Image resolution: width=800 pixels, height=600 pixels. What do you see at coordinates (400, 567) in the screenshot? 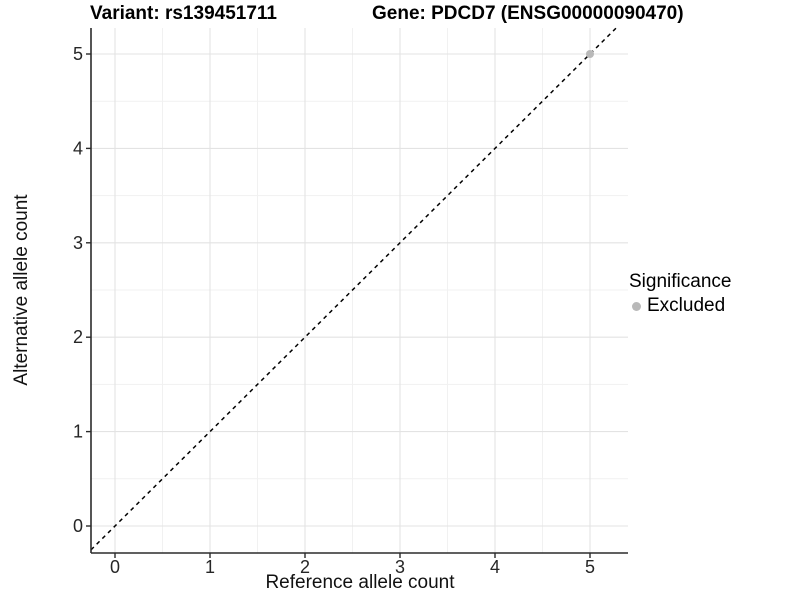
I see `x-tick-label: 3` at bounding box center [400, 567].